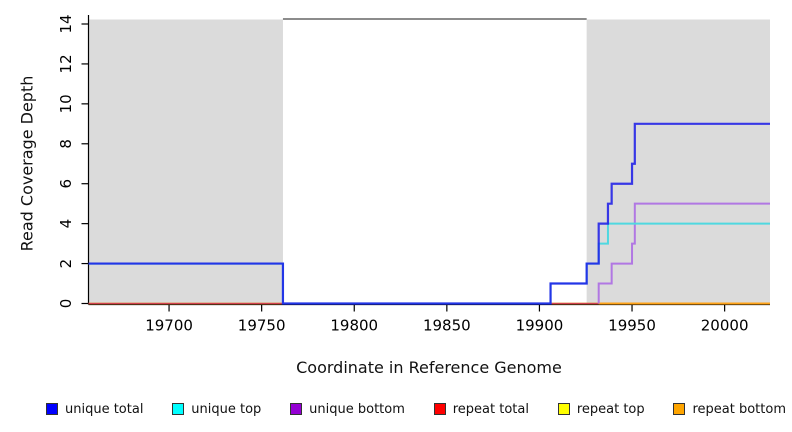 The width and height of the screenshot is (792, 432). What do you see at coordinates (429, 367) in the screenshot?
I see `x-axis-title: Coordinate in Reference Genome` at bounding box center [429, 367].